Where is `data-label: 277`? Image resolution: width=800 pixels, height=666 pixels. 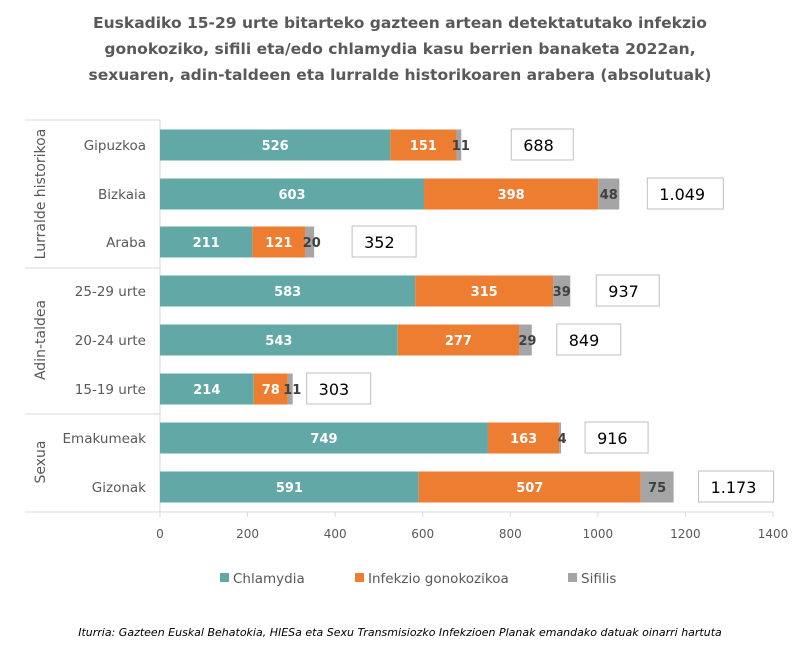 data-label: 277 is located at coordinates (458, 341).